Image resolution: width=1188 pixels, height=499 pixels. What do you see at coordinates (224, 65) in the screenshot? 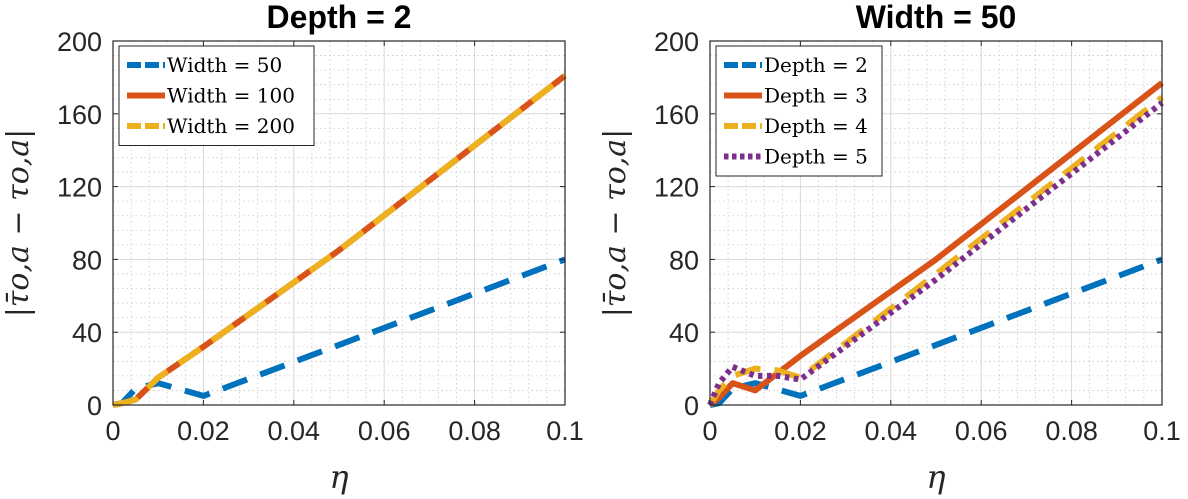
I see `legend-label: Width = 50` at bounding box center [224, 65].